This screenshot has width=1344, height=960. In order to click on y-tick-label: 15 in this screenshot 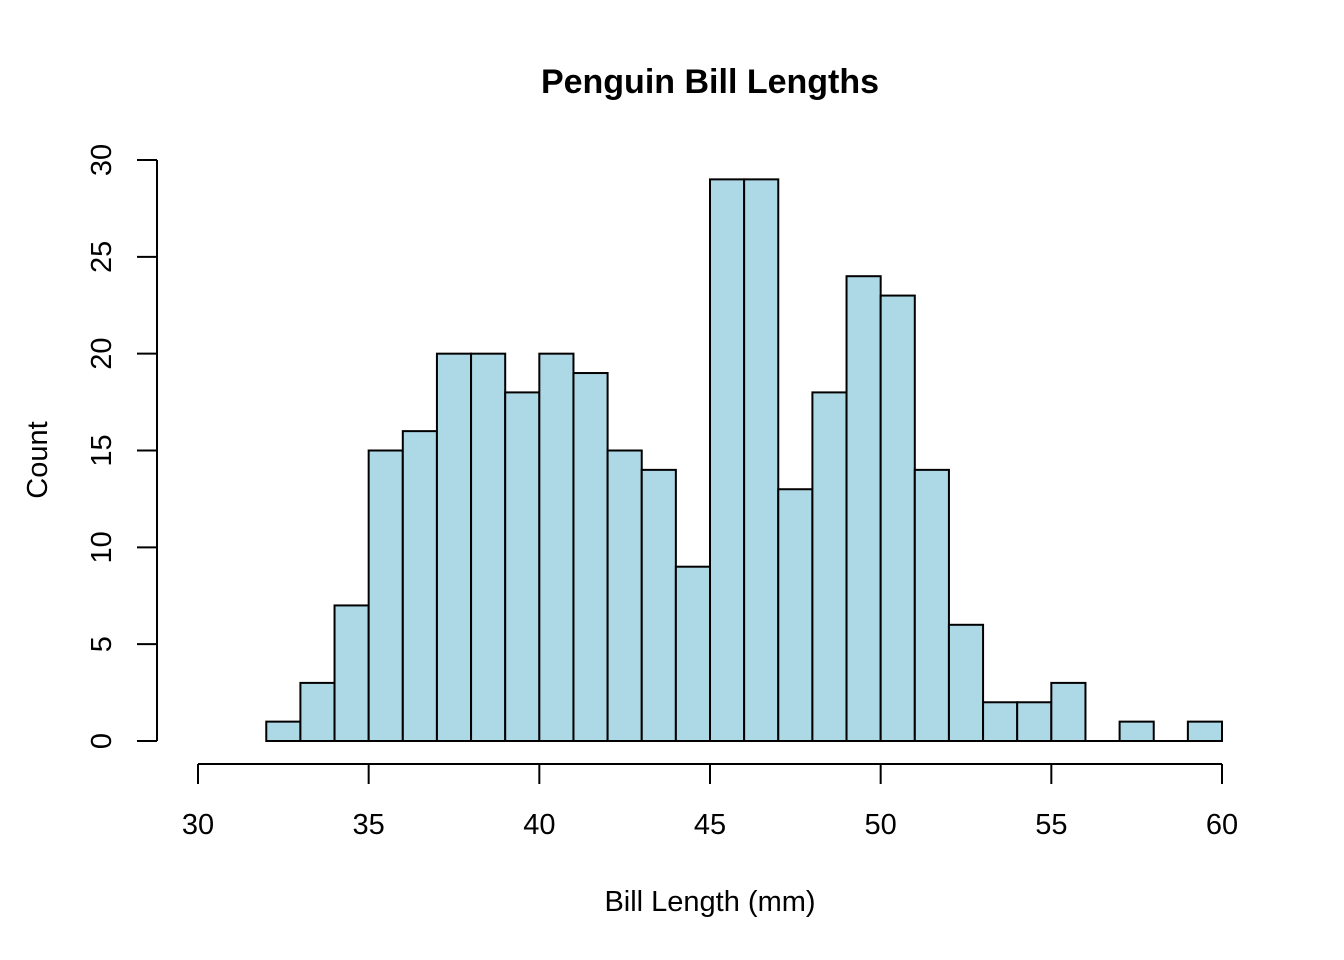, I will do `click(102, 450)`.